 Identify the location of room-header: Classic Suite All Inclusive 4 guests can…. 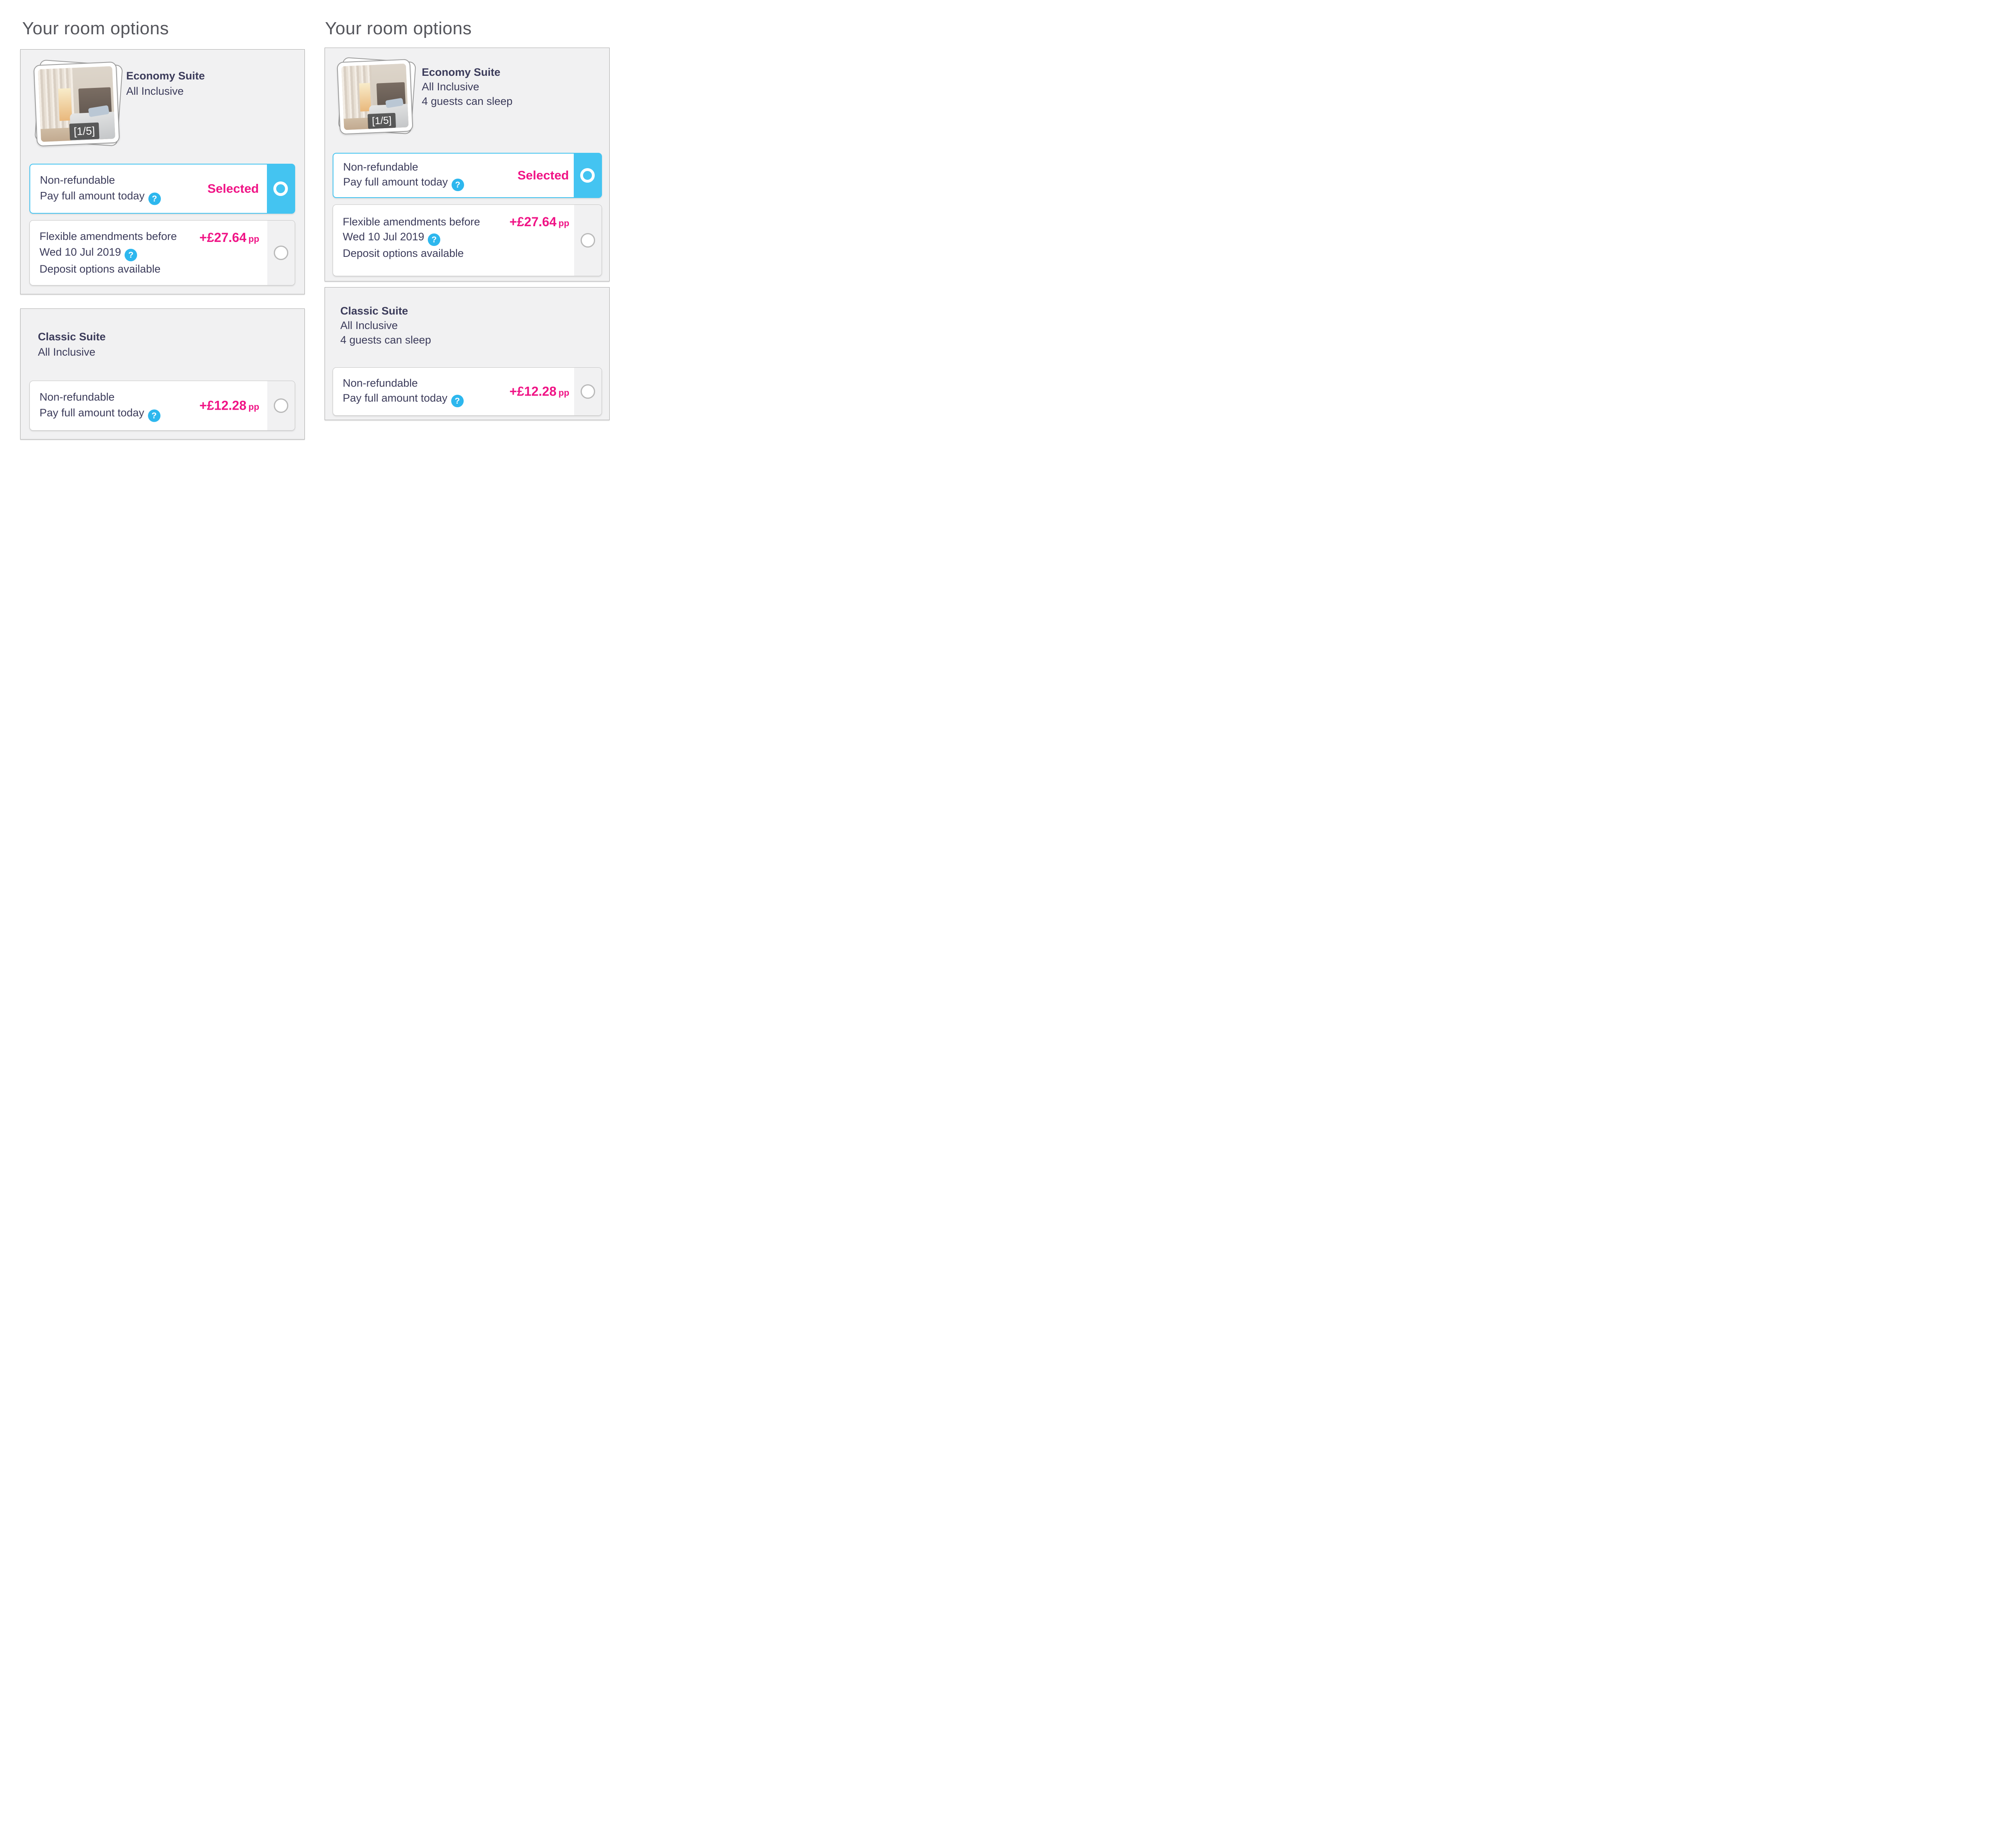
(385, 325).